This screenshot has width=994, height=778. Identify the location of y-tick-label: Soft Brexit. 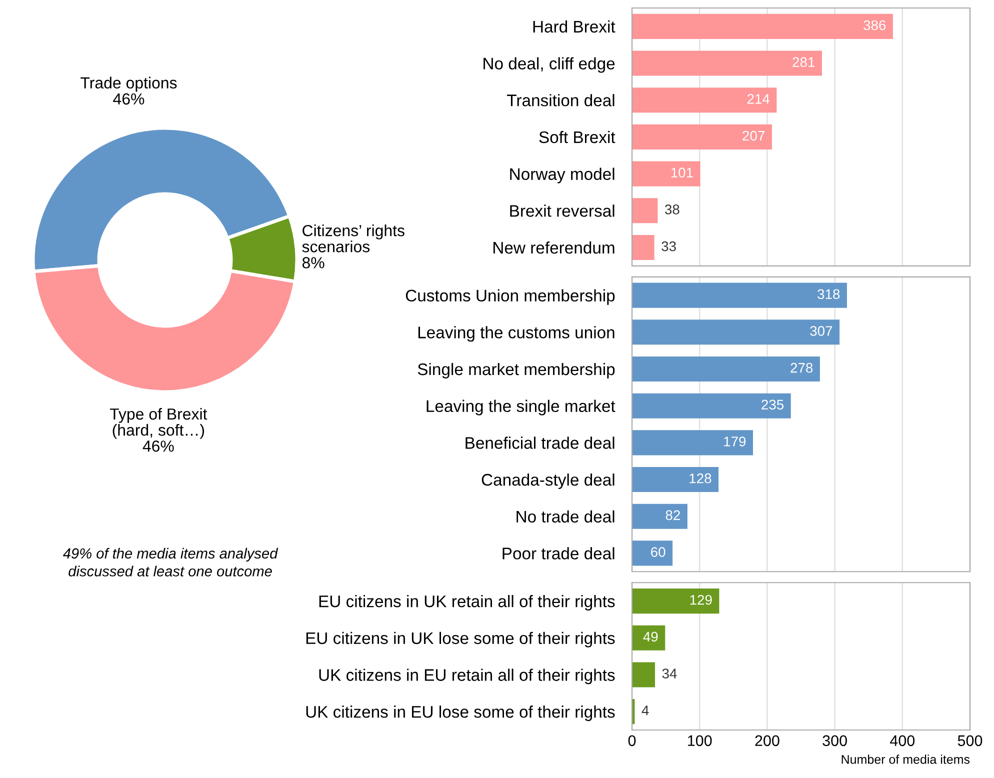
(577, 137).